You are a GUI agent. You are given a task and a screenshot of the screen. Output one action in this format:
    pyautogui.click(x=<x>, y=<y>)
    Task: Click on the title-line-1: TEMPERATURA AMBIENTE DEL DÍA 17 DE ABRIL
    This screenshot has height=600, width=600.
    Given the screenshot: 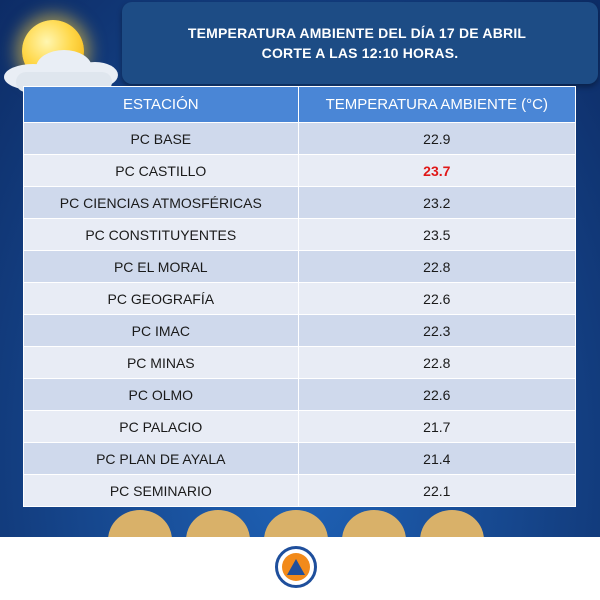 What is the action you would take?
    pyautogui.click(x=357, y=33)
    